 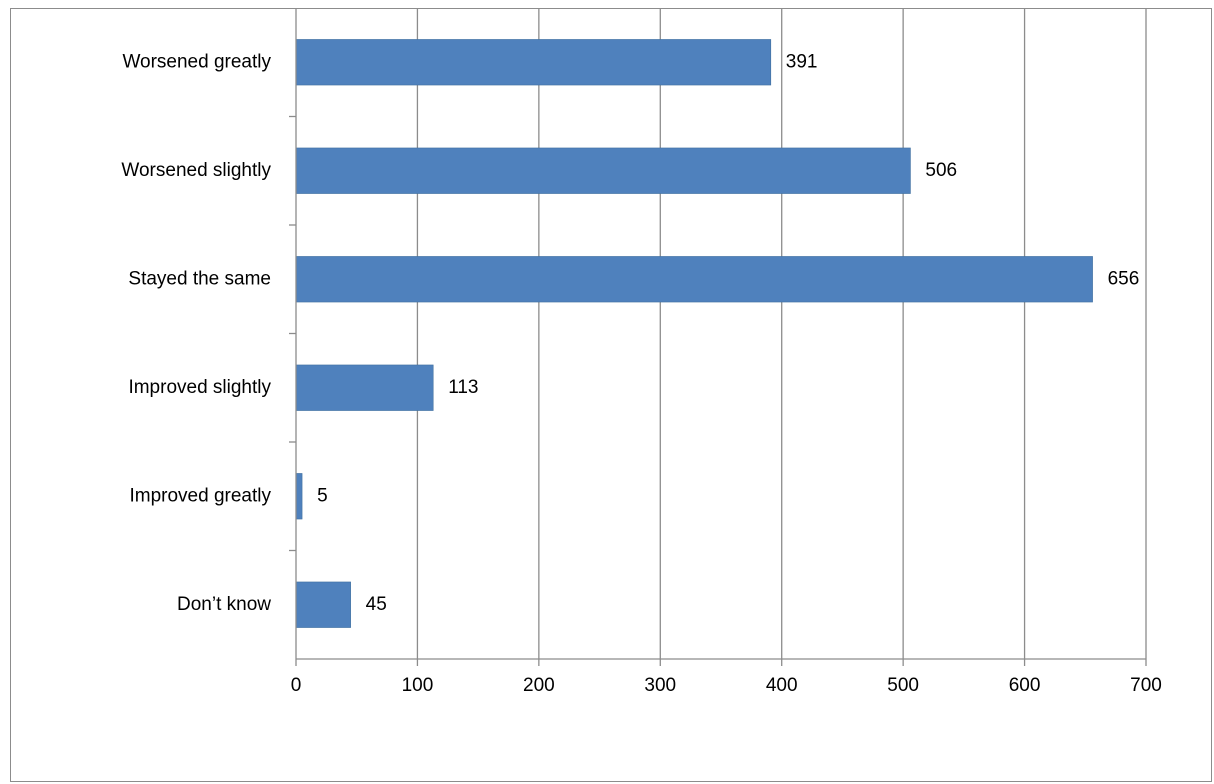 What do you see at coordinates (296, 685) in the screenshot?
I see `x-tick-label-0: 0` at bounding box center [296, 685].